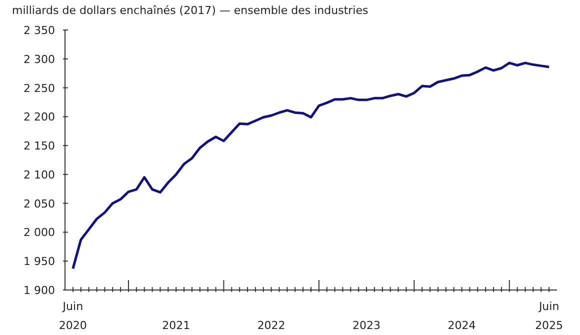 The height and width of the screenshot is (335, 580). I want to click on y-tick-label: 1 900, so click(39, 290).